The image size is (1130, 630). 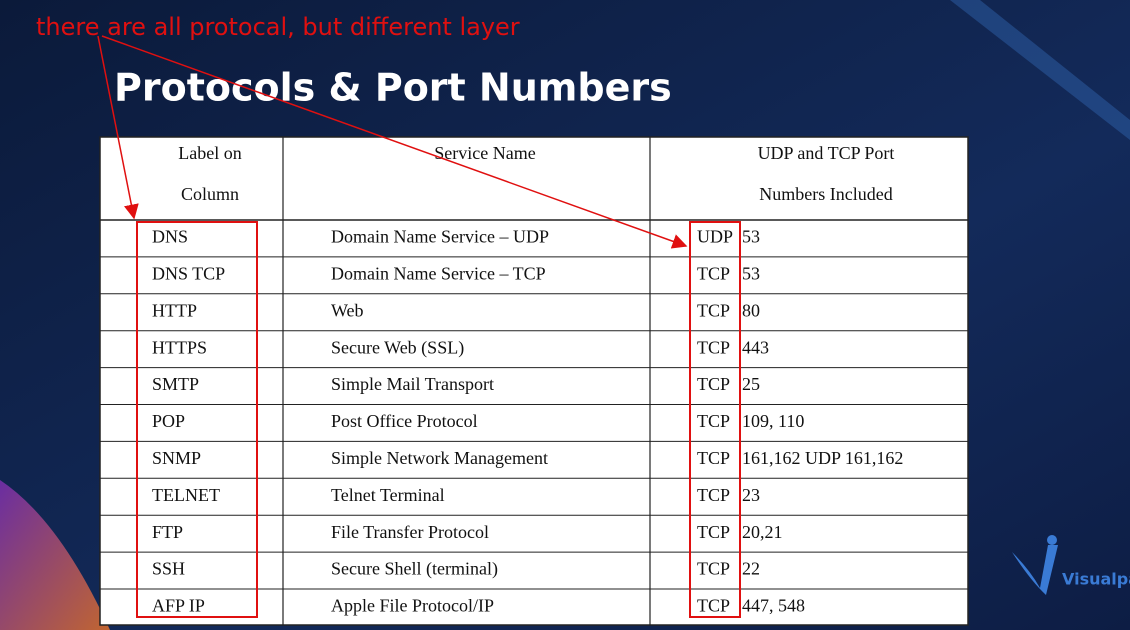 I want to click on header-cell: UDP and TCP Port, so click(x=826, y=153).